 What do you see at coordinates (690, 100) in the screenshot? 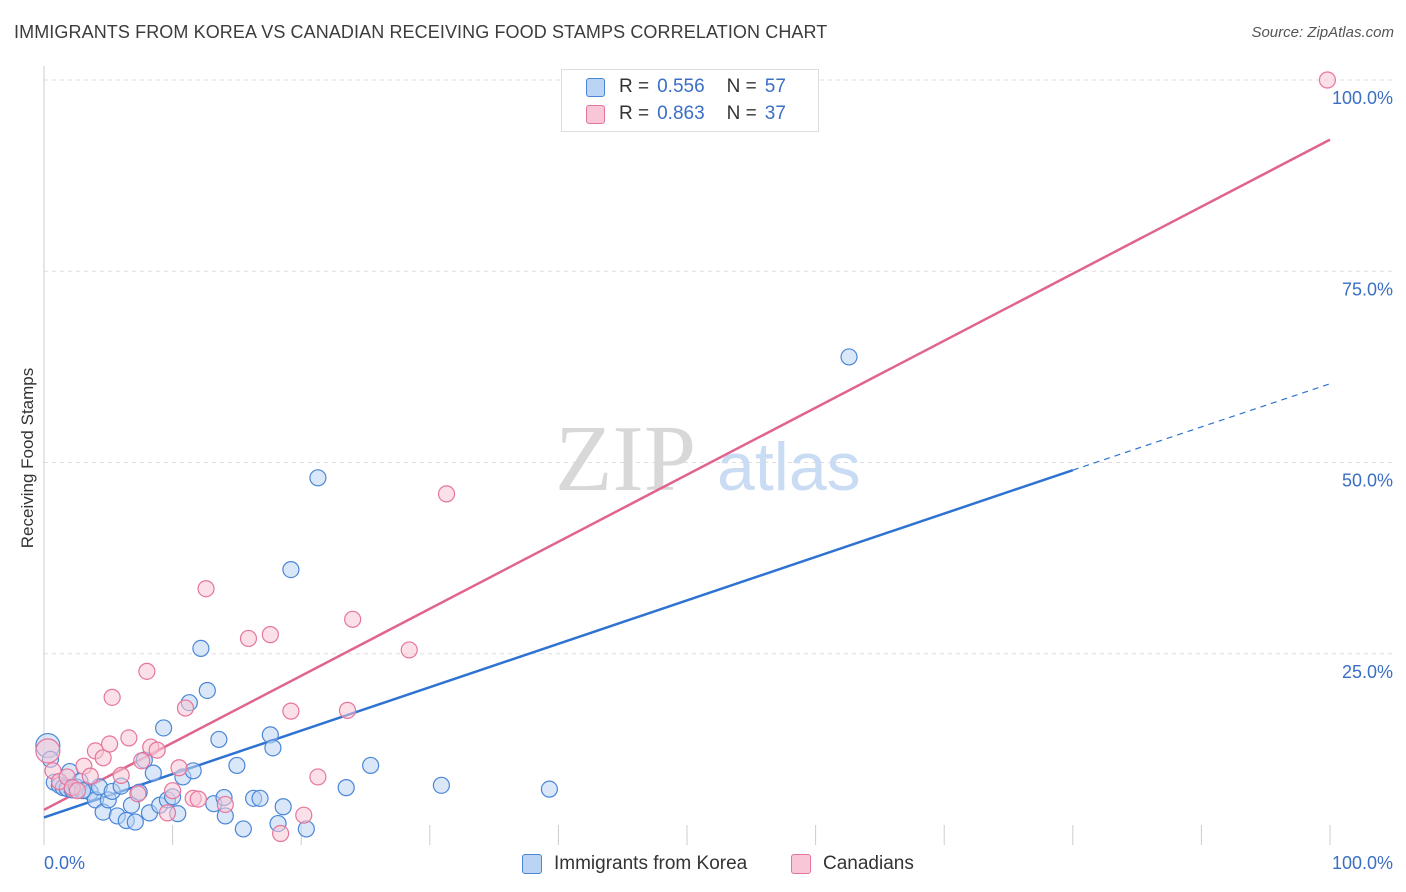
I see `stats-legend: R = 0.556 N = 57 R = 0.863 N = 37` at bounding box center [690, 100].